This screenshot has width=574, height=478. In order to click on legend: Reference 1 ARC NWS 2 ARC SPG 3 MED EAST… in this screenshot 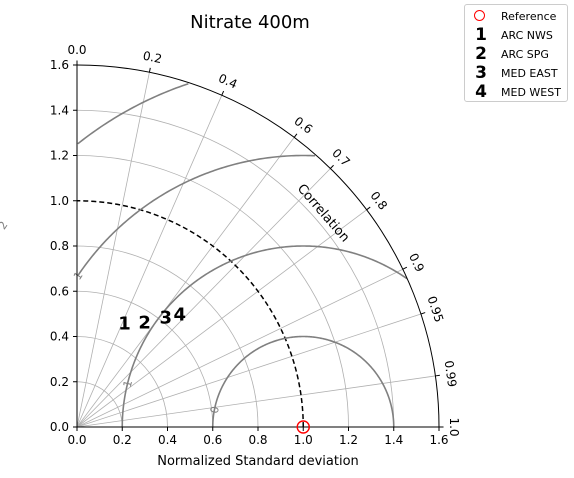, I will do `click(516, 53)`.